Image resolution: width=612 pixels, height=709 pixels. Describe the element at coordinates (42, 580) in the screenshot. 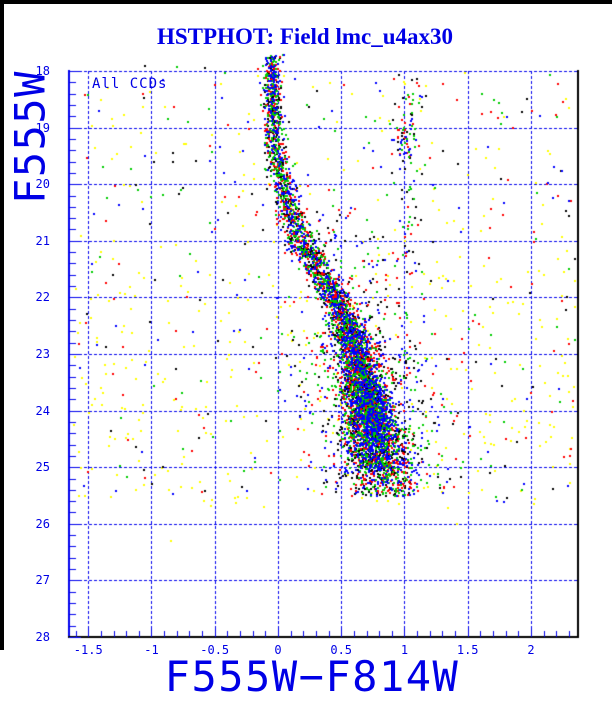

I see `y-tick-label: 27` at that location.